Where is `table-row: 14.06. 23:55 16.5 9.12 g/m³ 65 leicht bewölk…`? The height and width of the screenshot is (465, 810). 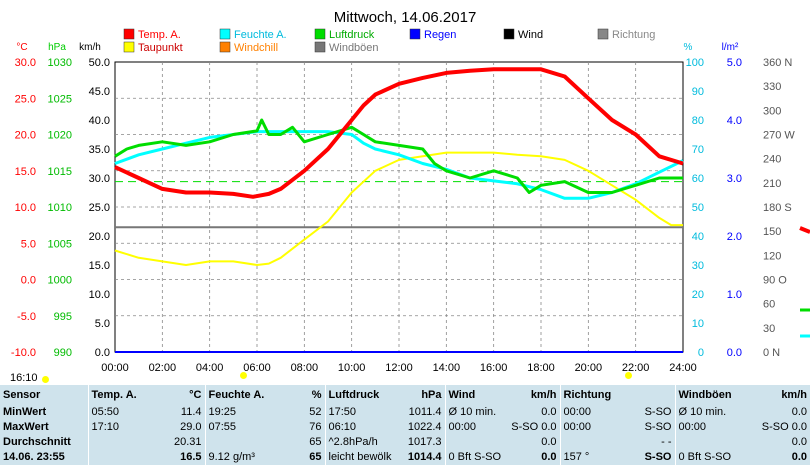 table-row: 14.06. 23:55 16.5 9.12 g/m³ 65 leicht bewölk… is located at coordinates (405, 457).